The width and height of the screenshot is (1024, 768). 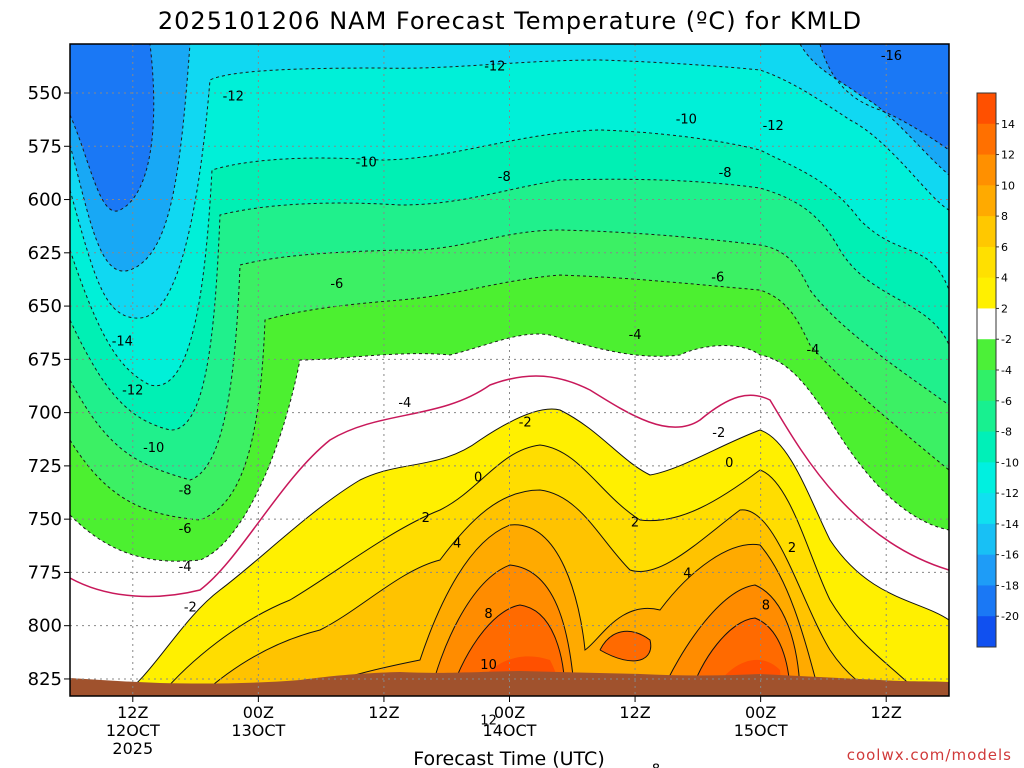 I want to click on y-tick-label: 675, so click(x=45, y=359).